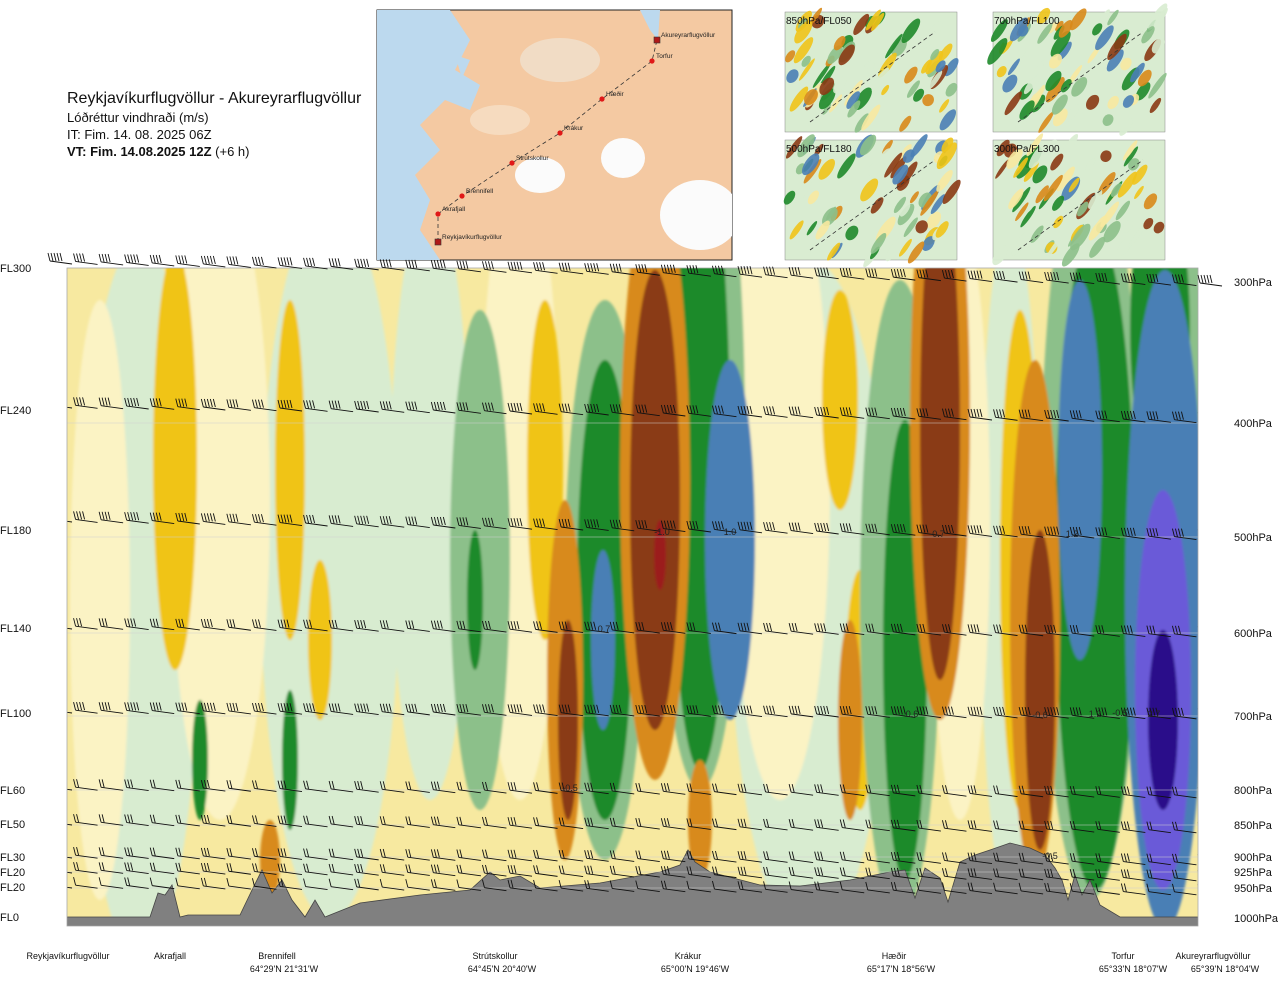  What do you see at coordinates (872, 201) in the screenshot?
I see `thumbnail-map: 500hPa/FL180` at bounding box center [872, 201].